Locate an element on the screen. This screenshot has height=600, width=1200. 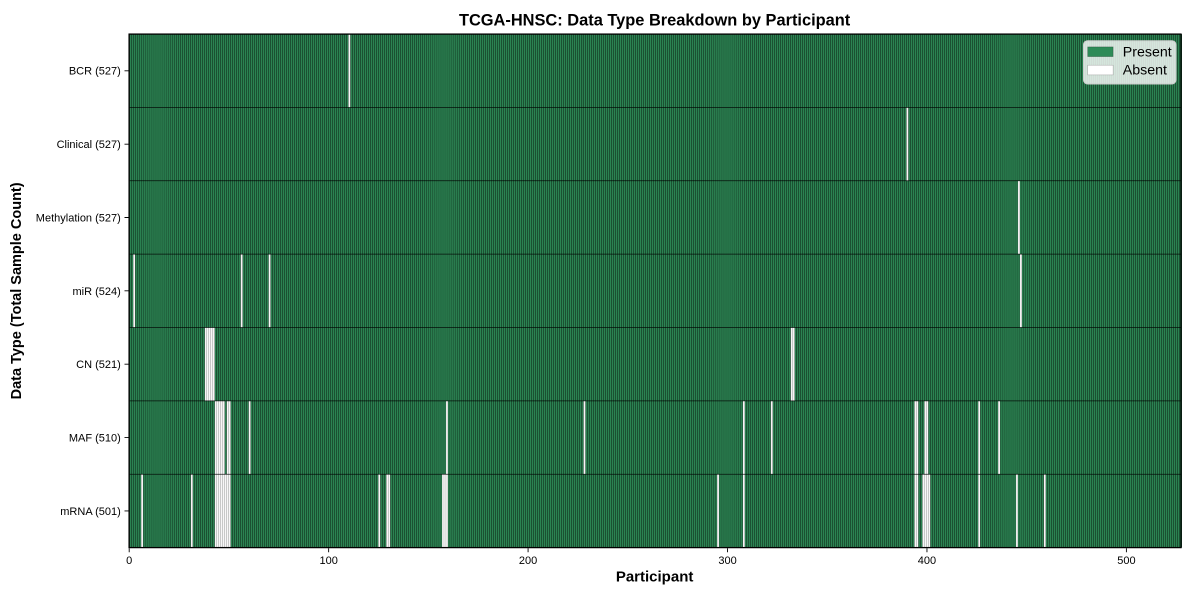
svg-text: 400 is located at coordinates (927, 561).